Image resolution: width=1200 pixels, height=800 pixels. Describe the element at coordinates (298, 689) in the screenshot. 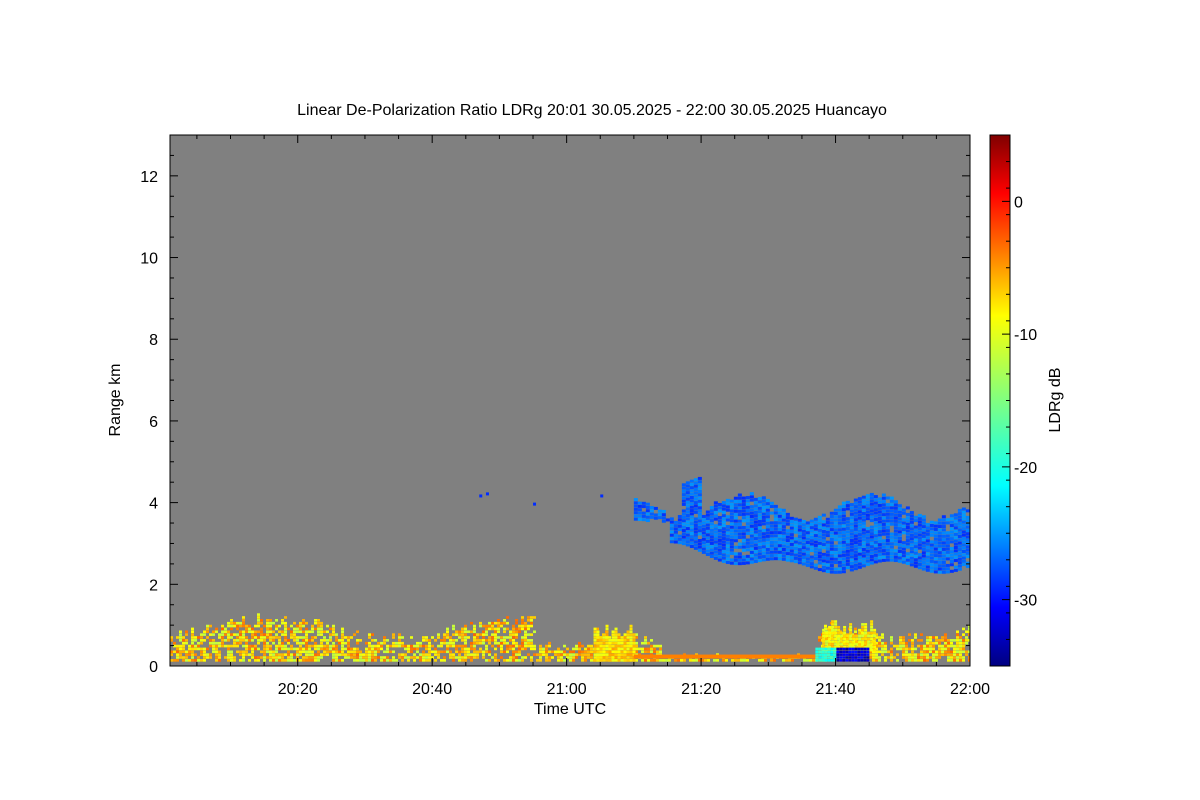

I see `x-tick-label: 20:20` at that location.